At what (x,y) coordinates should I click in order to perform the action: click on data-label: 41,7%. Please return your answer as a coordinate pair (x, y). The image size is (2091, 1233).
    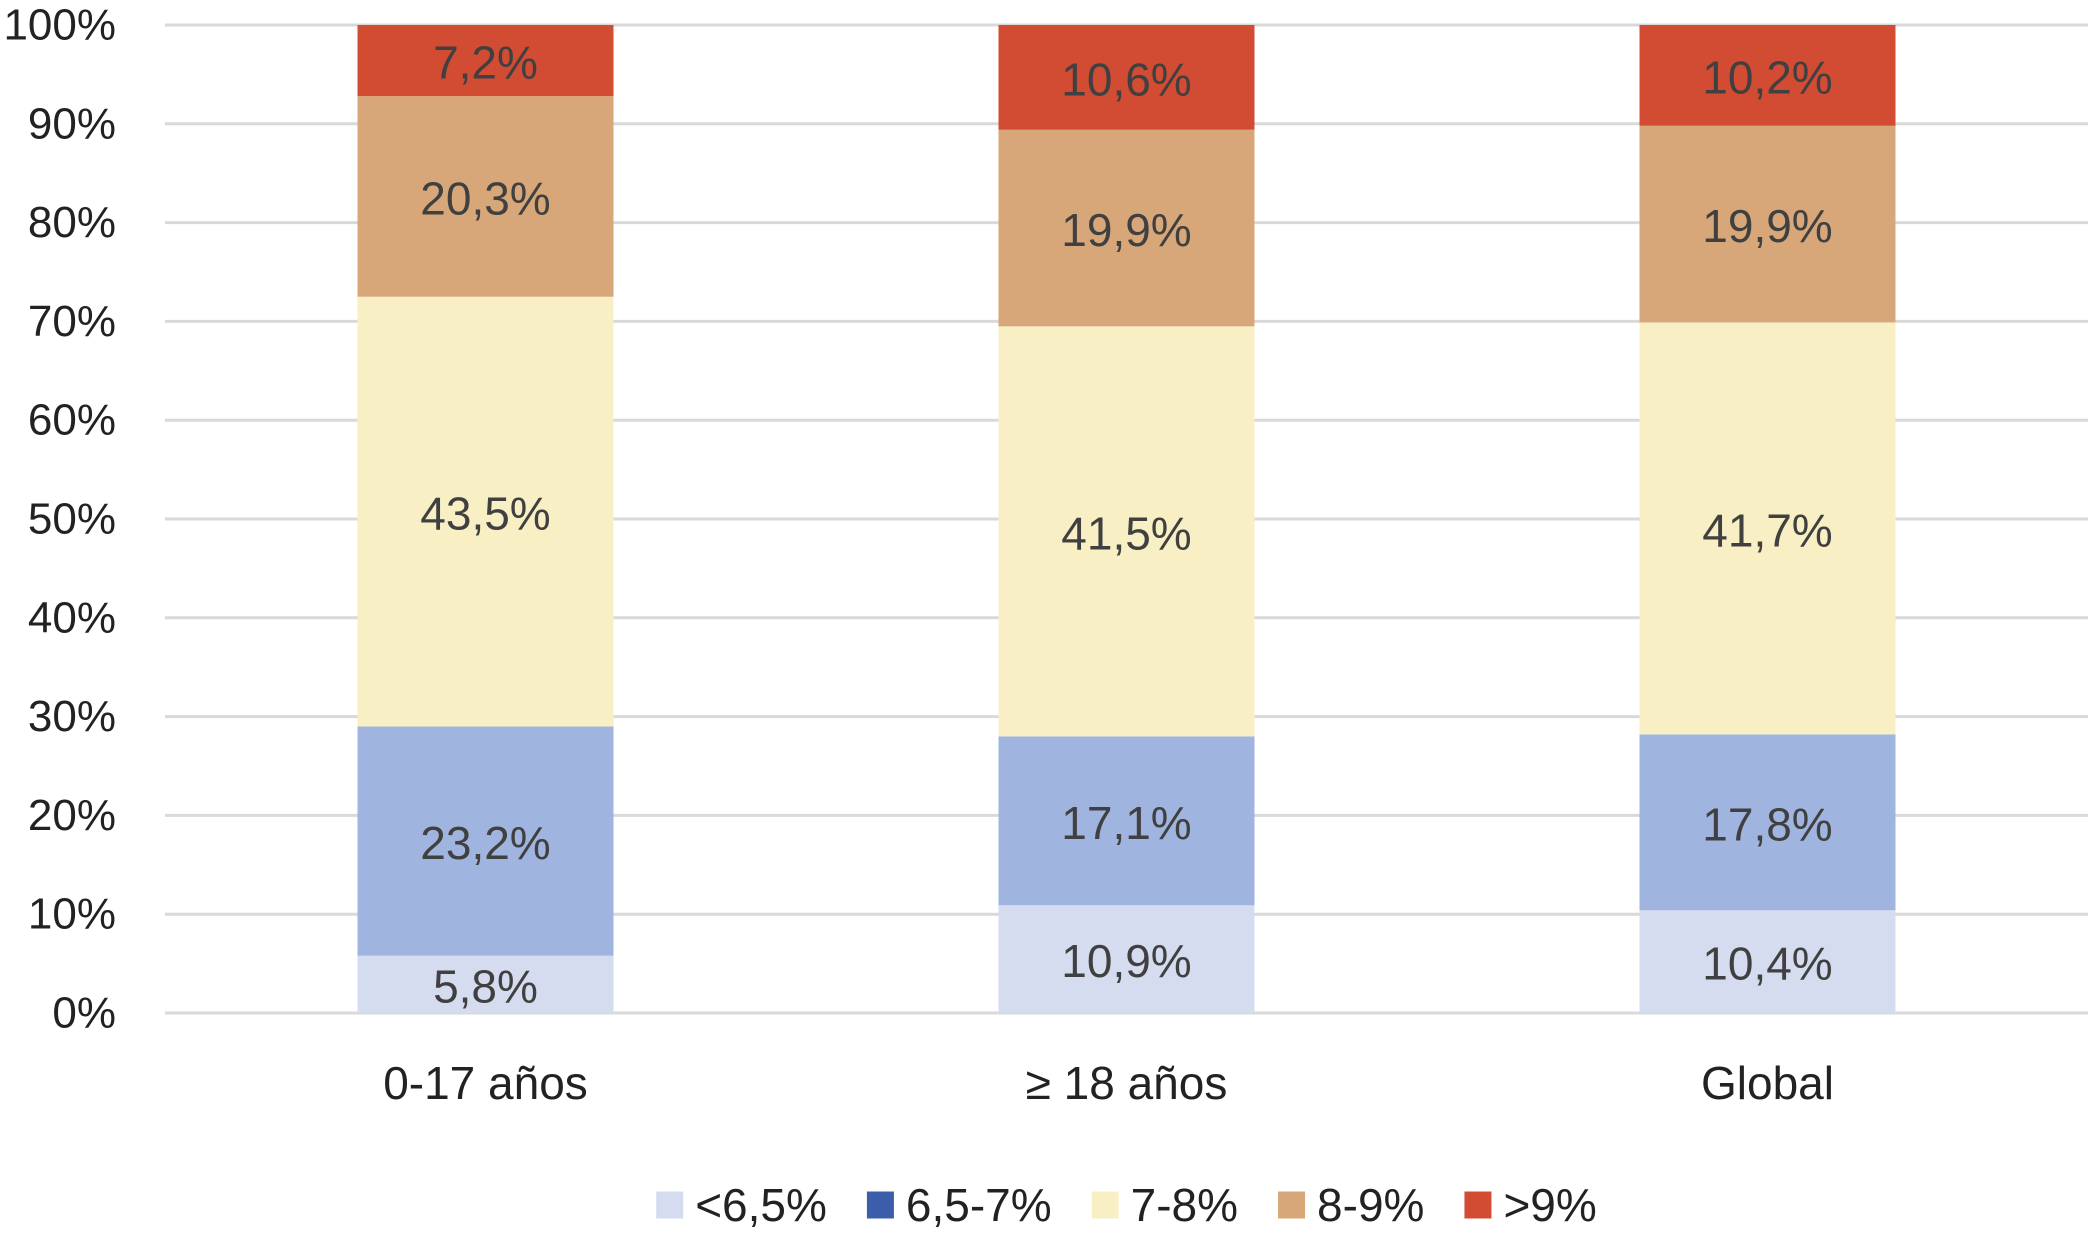
    Looking at the image, I should click on (1767, 530).